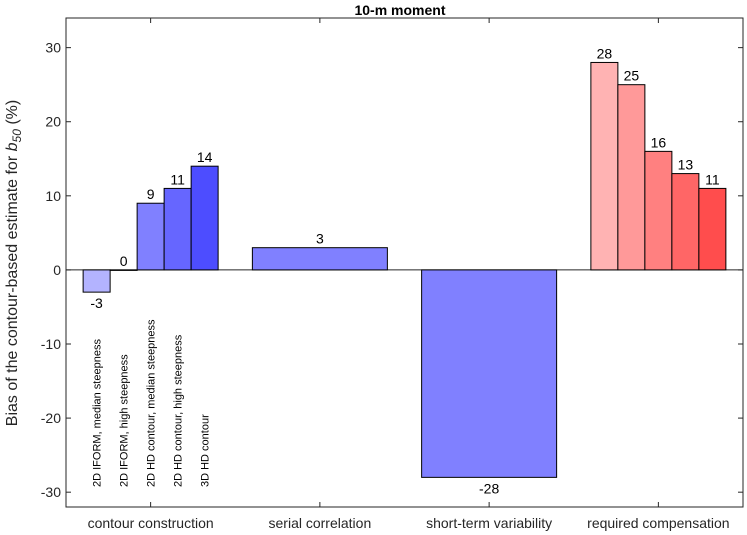 Image resolution: width=747 pixels, height=535 pixels. I want to click on bar-value-label: 3, so click(320, 239).